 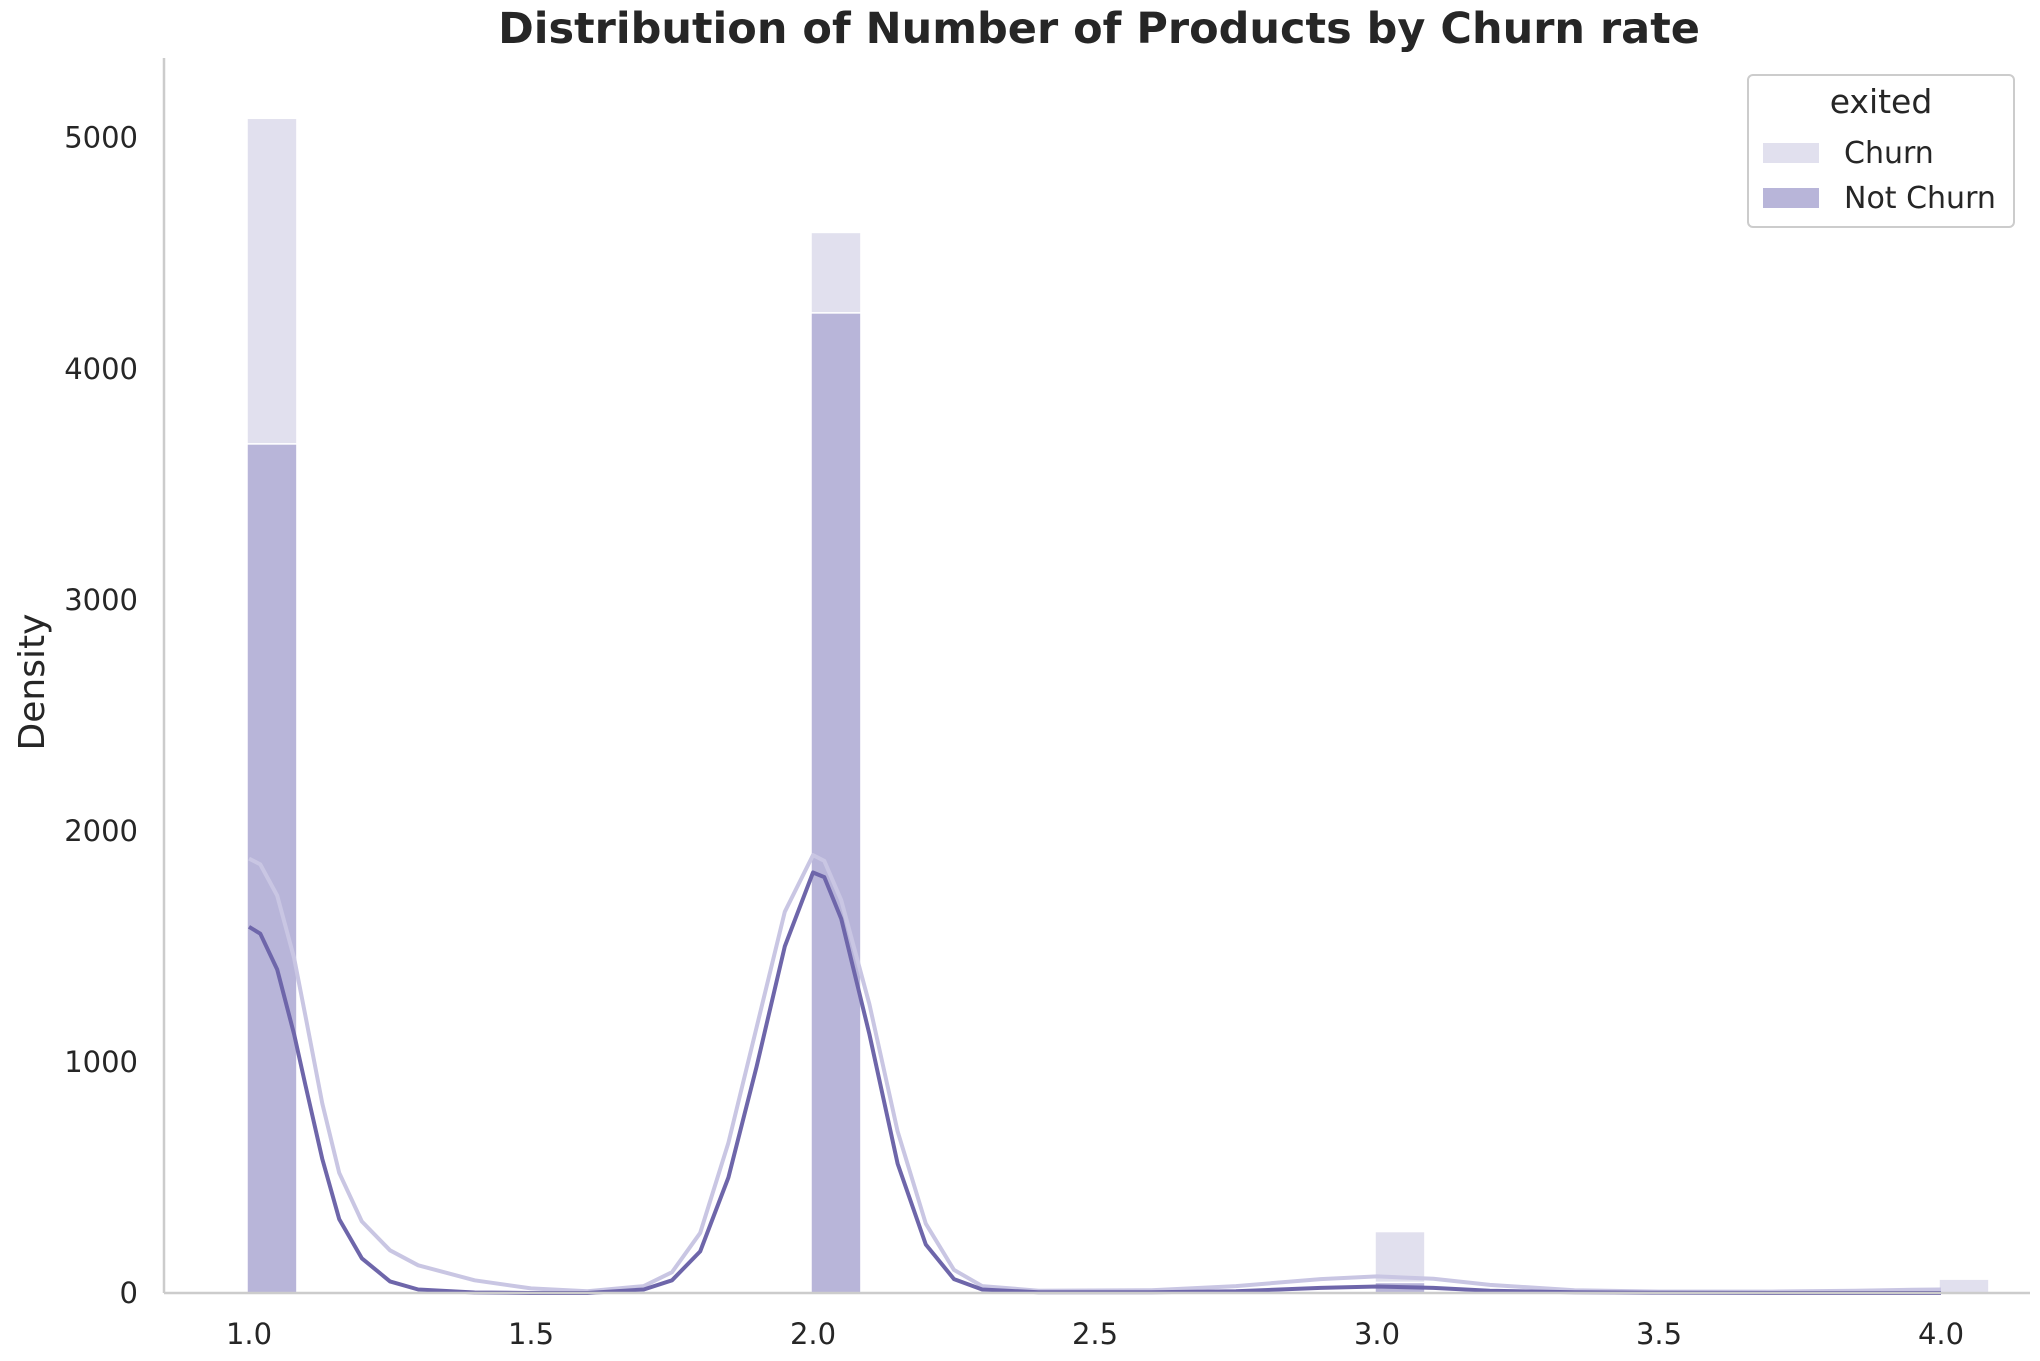 What do you see at coordinates (1791, 153) in the screenshot?
I see `legend-swatch-churn` at bounding box center [1791, 153].